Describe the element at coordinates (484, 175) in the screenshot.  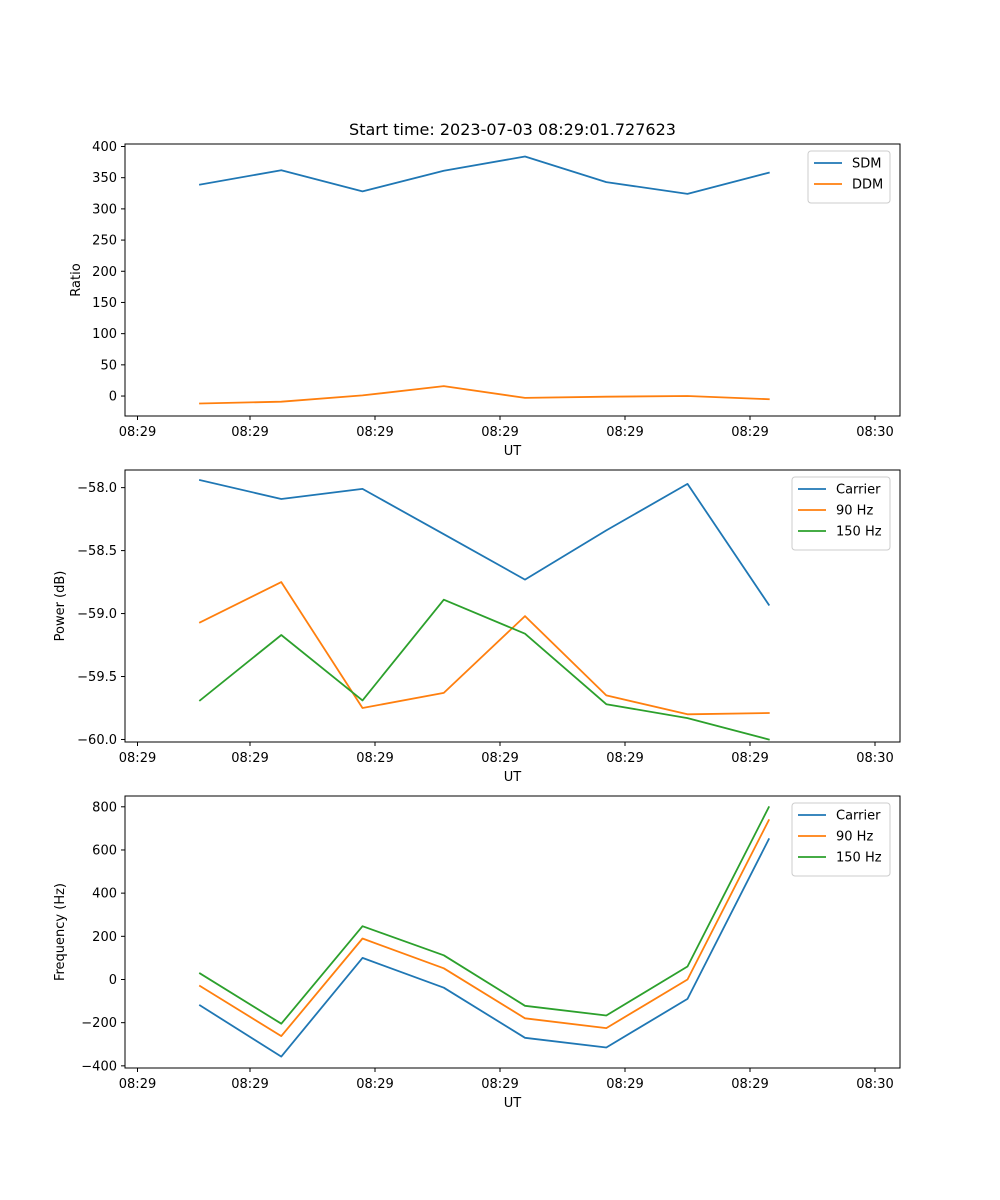
I see `series-line-sdm` at that location.